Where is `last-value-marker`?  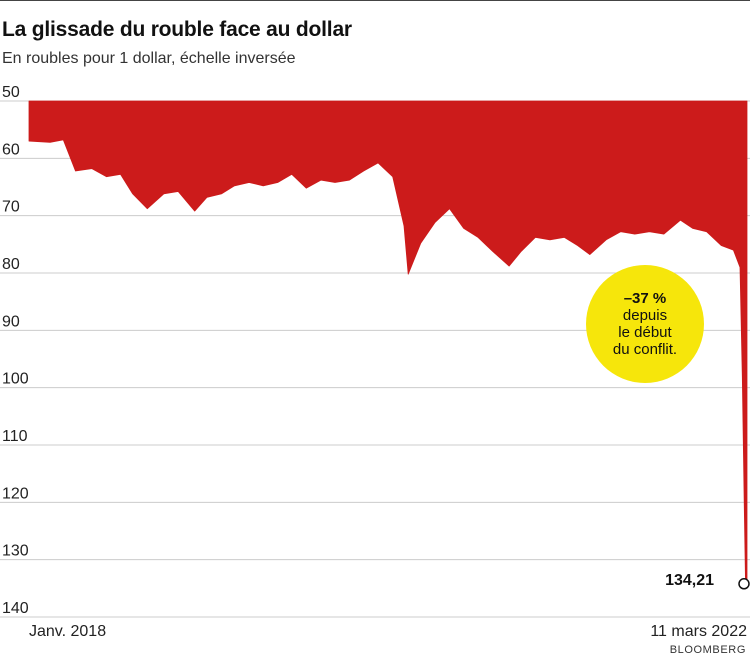
last-value-marker is located at coordinates (744, 584).